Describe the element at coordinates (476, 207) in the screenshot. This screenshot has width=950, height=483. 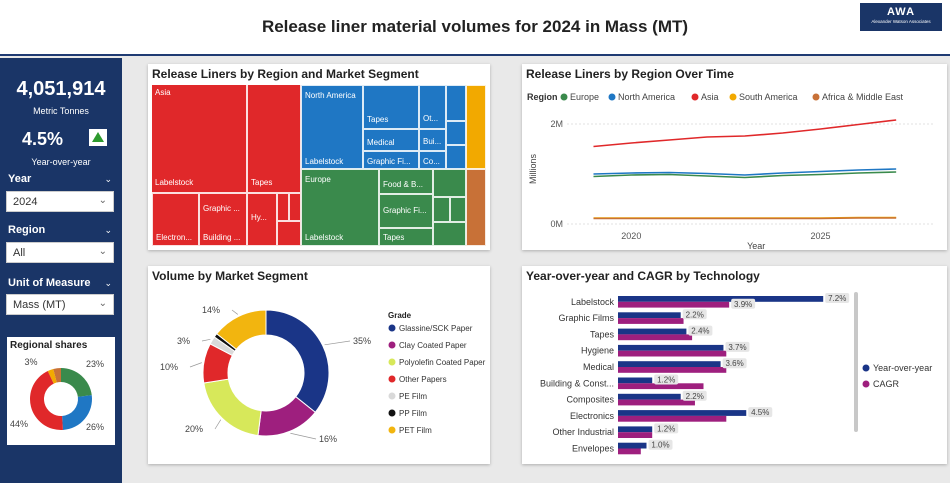
I see `treemap-mea` at that location.